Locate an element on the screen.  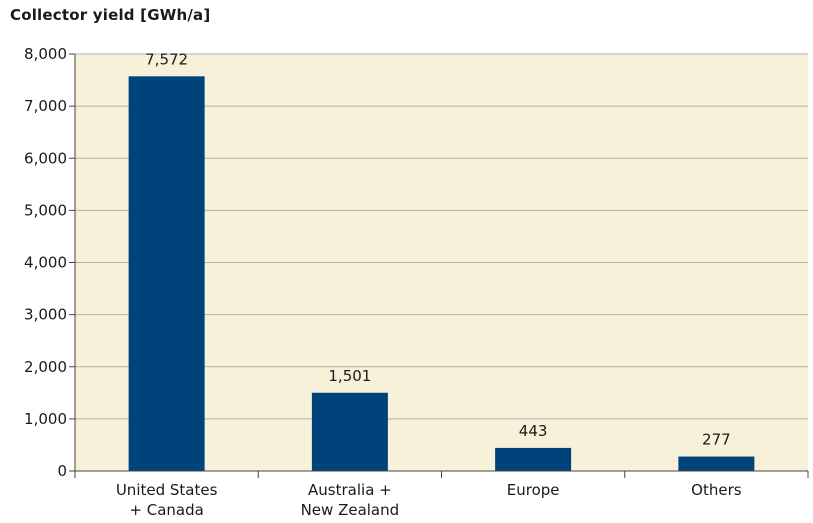
y-tick-label: 3,000 is located at coordinates (45, 315).